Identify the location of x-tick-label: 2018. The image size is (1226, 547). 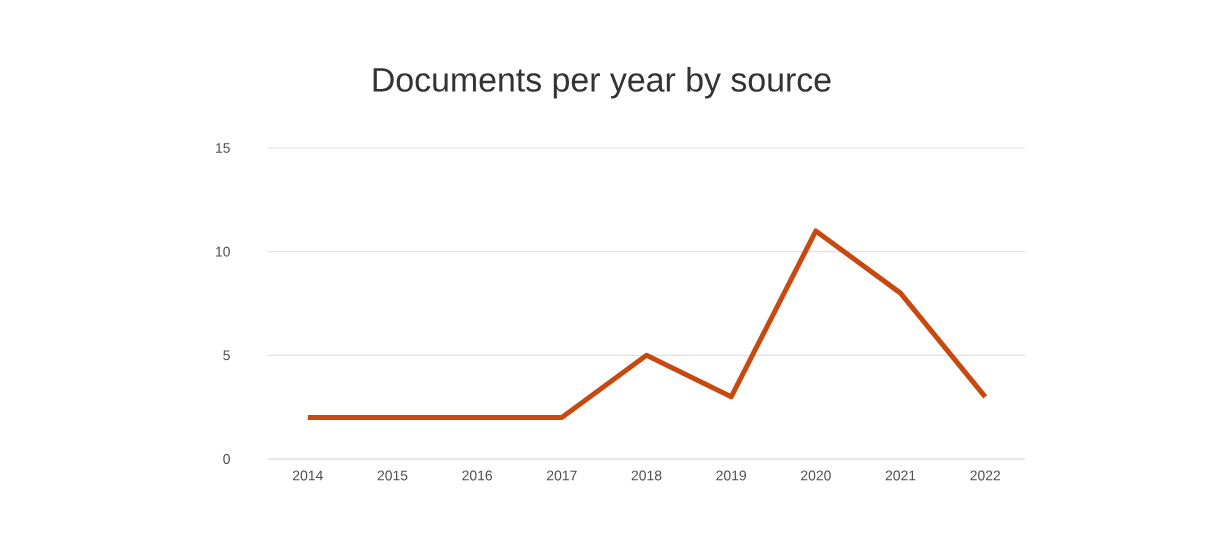
(646, 475).